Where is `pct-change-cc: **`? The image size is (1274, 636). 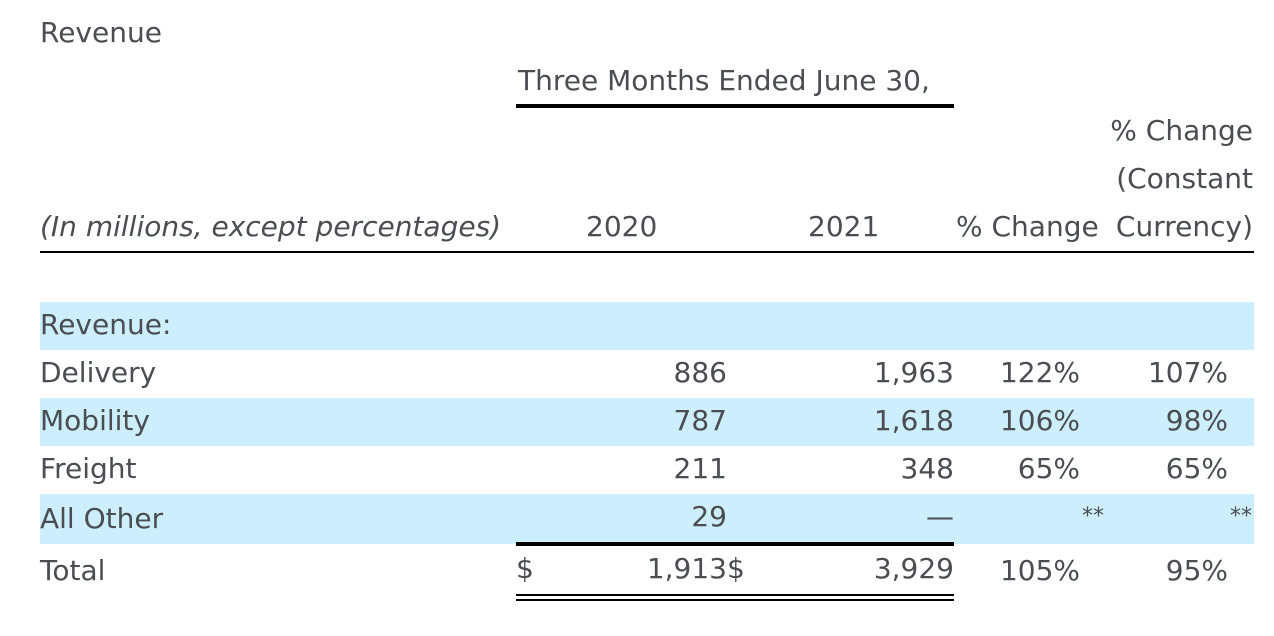
pct-change-cc: ** is located at coordinates (1241, 516).